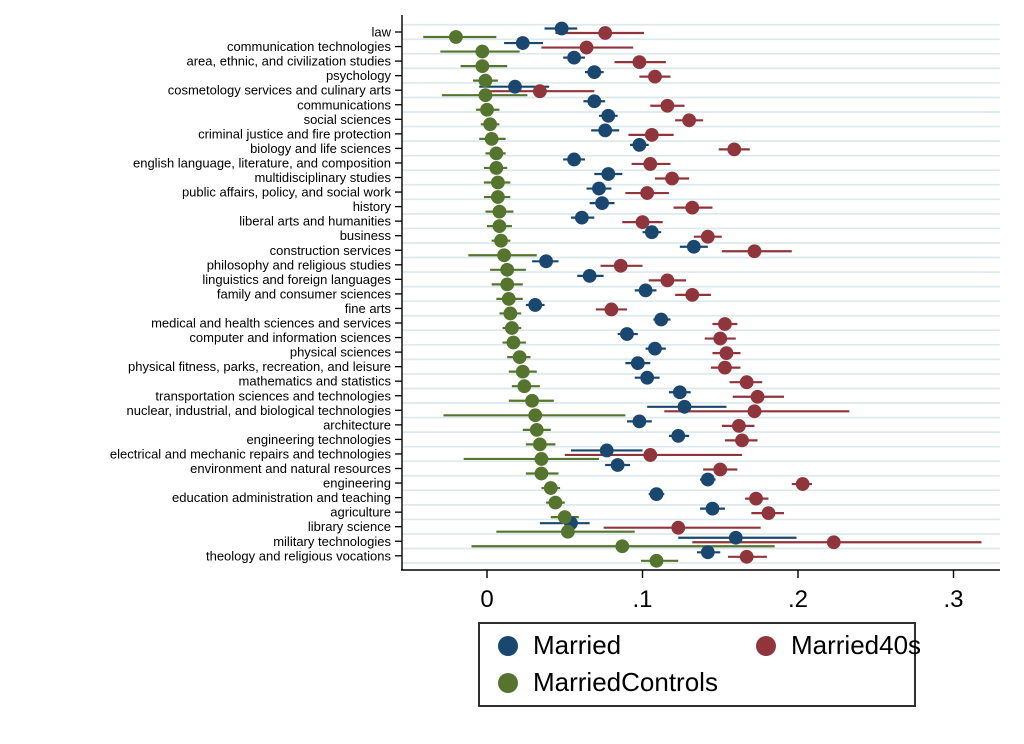 This screenshot has height=744, width=1024. What do you see at coordinates (766, 645) in the screenshot?
I see `married40s-marker-icon` at bounding box center [766, 645].